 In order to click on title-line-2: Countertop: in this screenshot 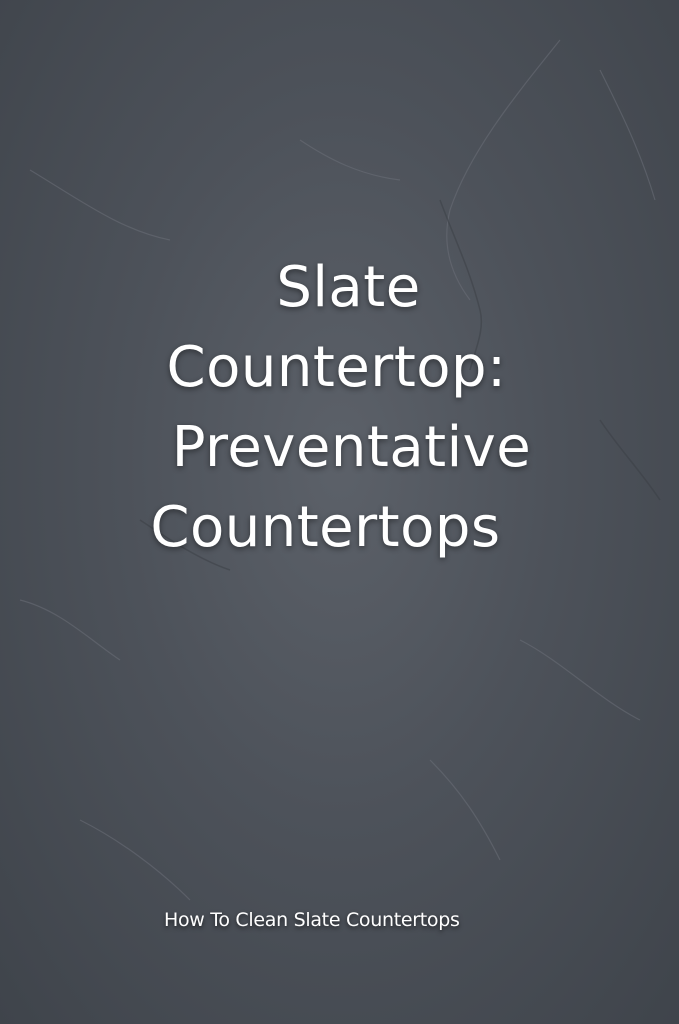, I will do `click(336, 367)`.